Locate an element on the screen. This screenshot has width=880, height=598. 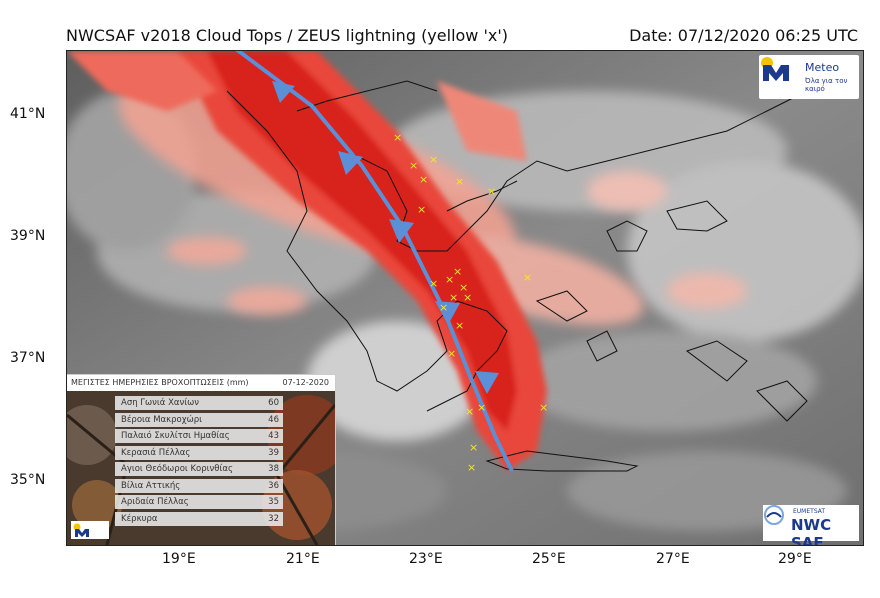
station-name: Παλαιό Σκυλίτσι Ημαθίας is located at coordinates (175, 436).